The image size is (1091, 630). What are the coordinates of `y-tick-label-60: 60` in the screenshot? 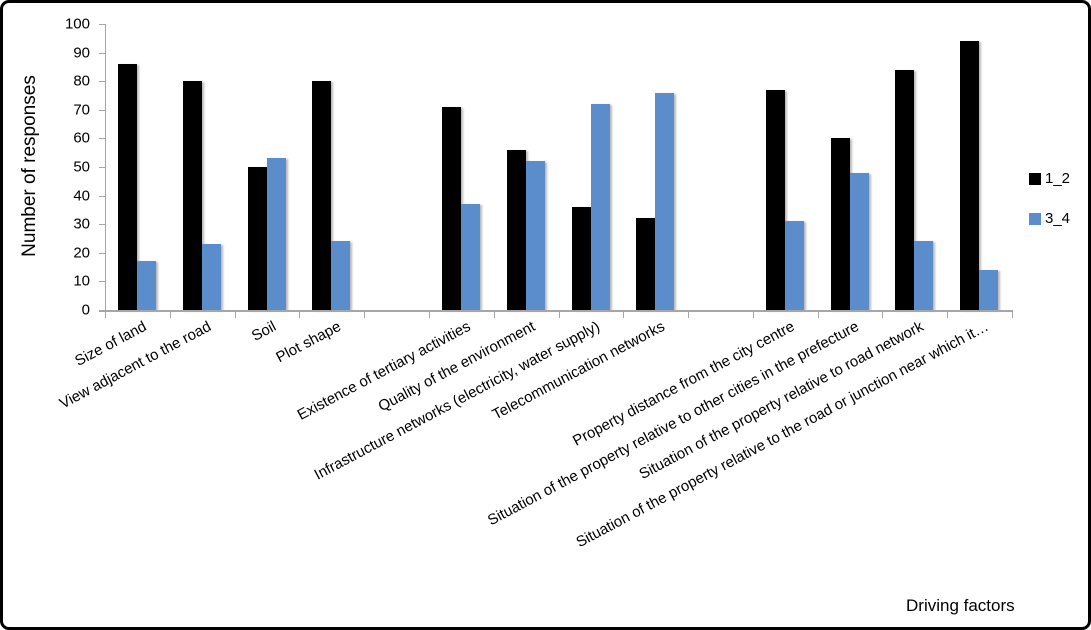 It's located at (81, 138).